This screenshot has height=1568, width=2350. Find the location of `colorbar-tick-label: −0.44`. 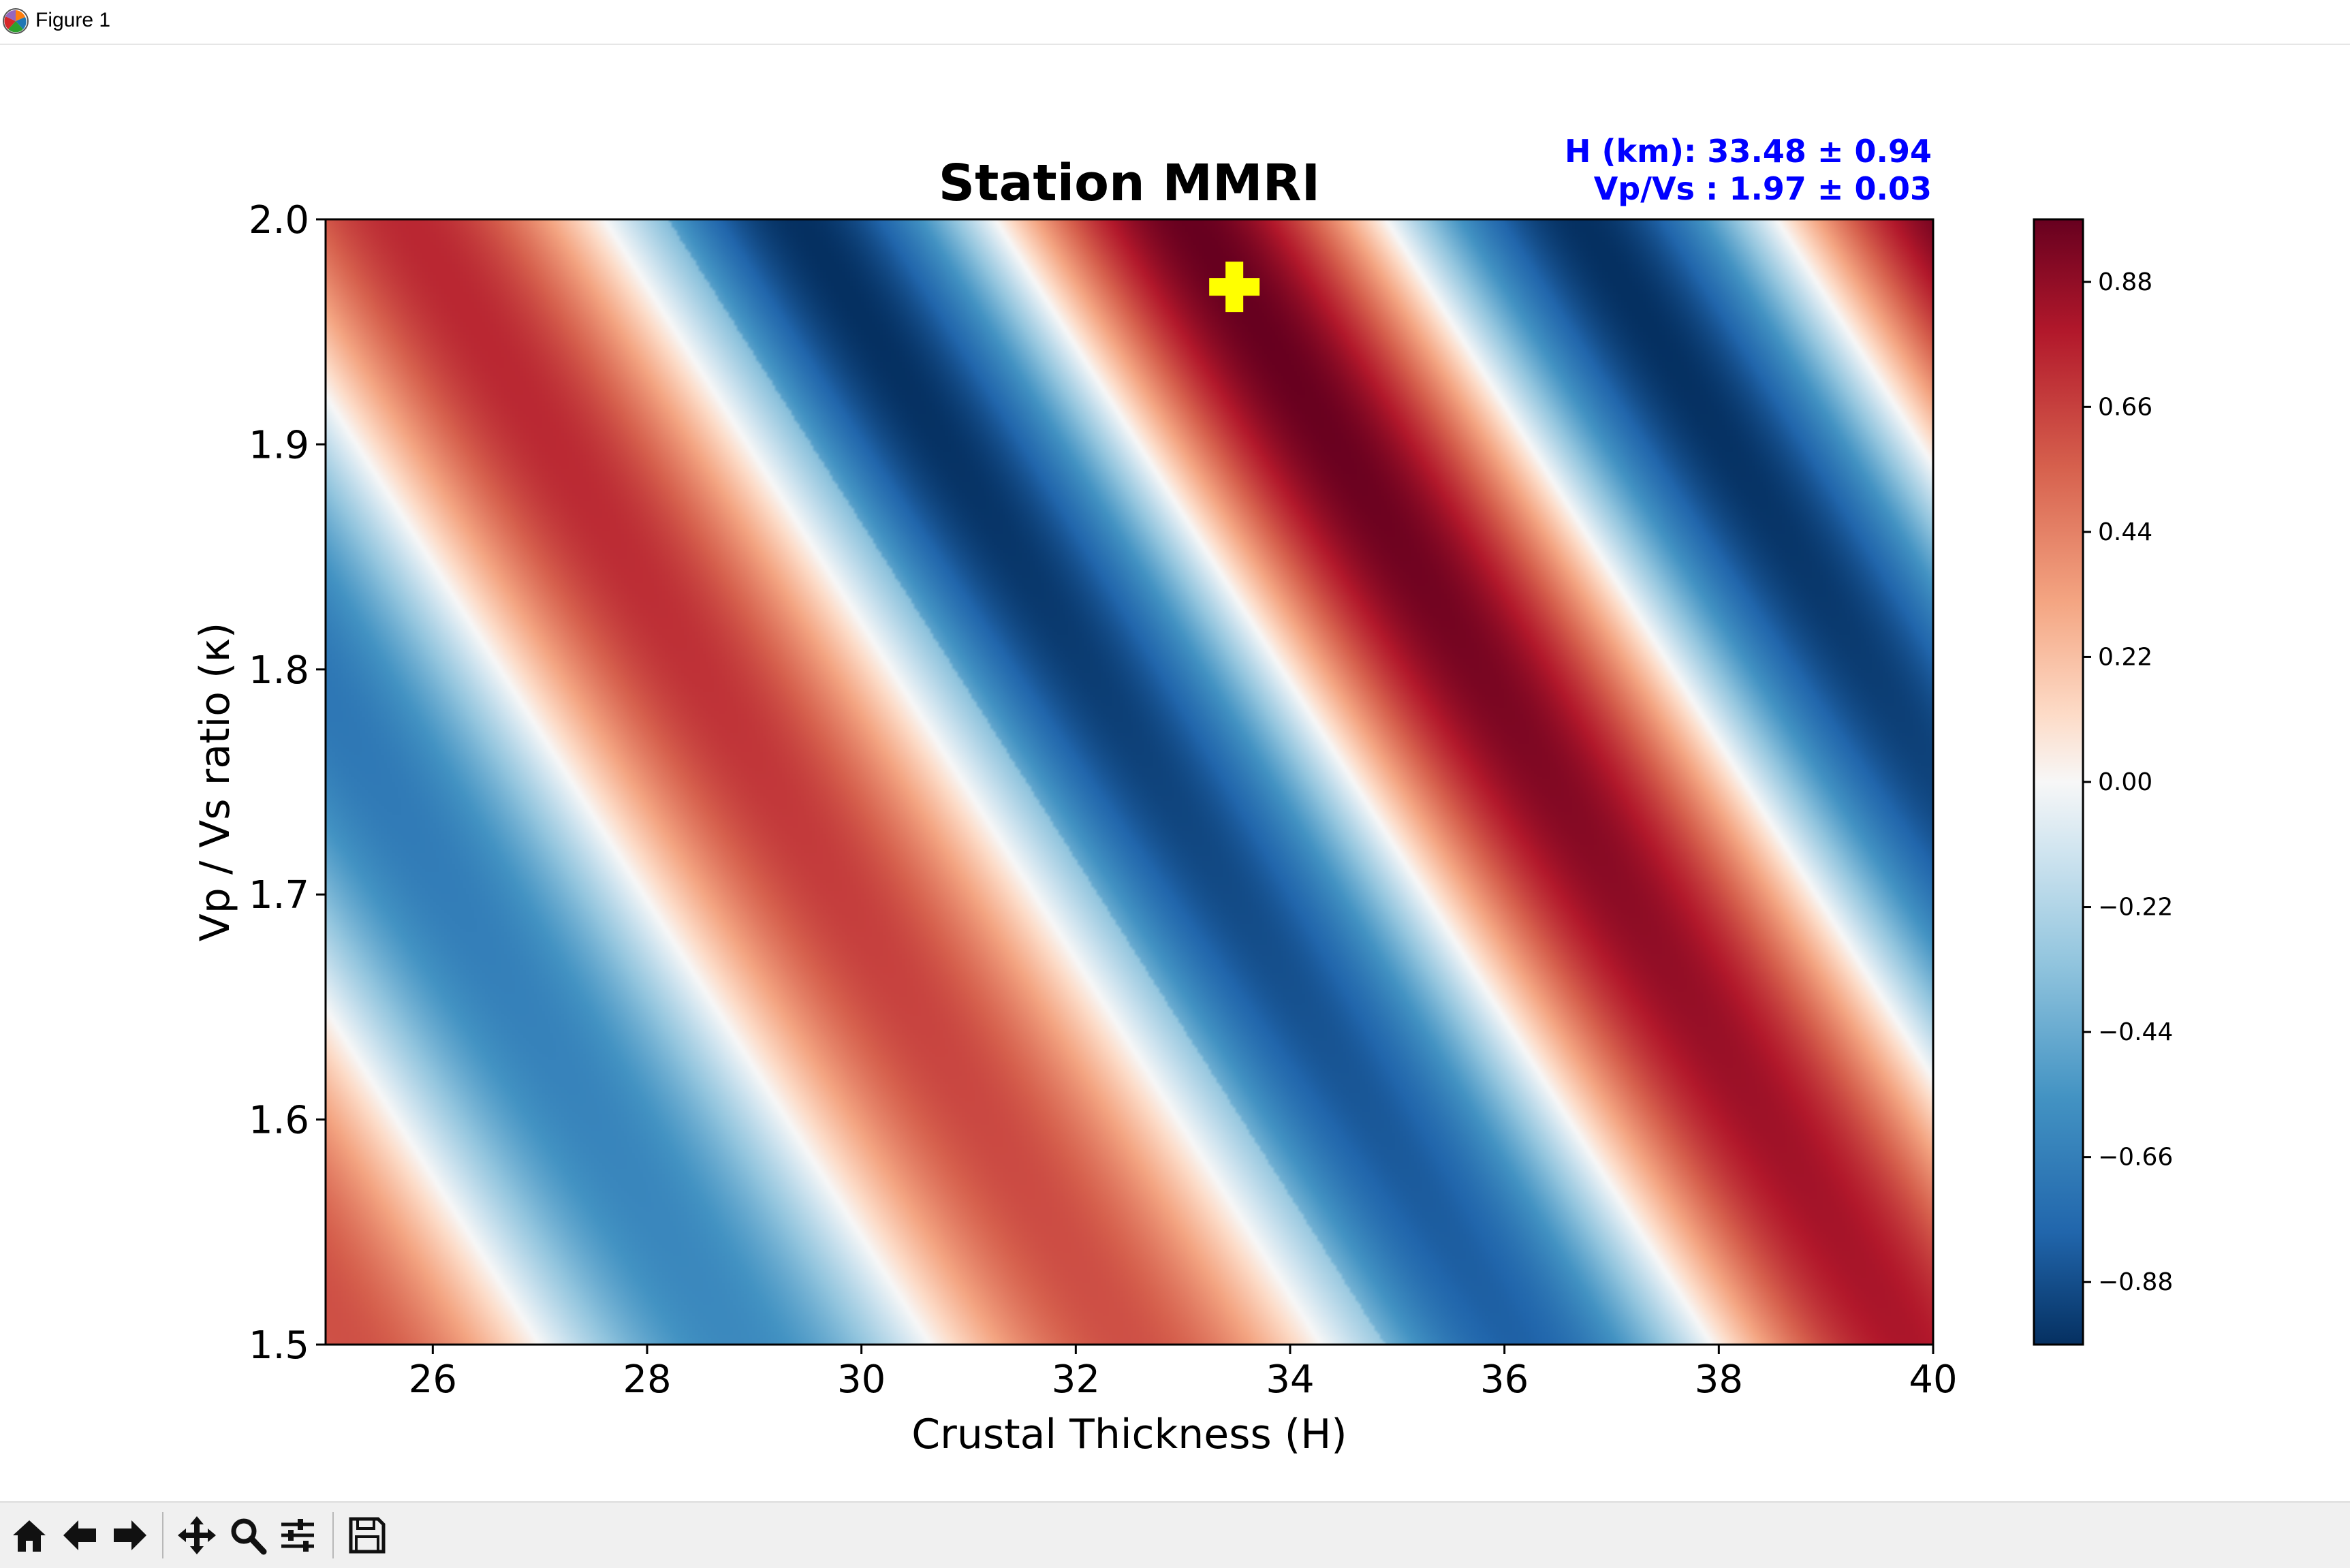

colorbar-tick-label: −0.44 is located at coordinates (2135, 1032).